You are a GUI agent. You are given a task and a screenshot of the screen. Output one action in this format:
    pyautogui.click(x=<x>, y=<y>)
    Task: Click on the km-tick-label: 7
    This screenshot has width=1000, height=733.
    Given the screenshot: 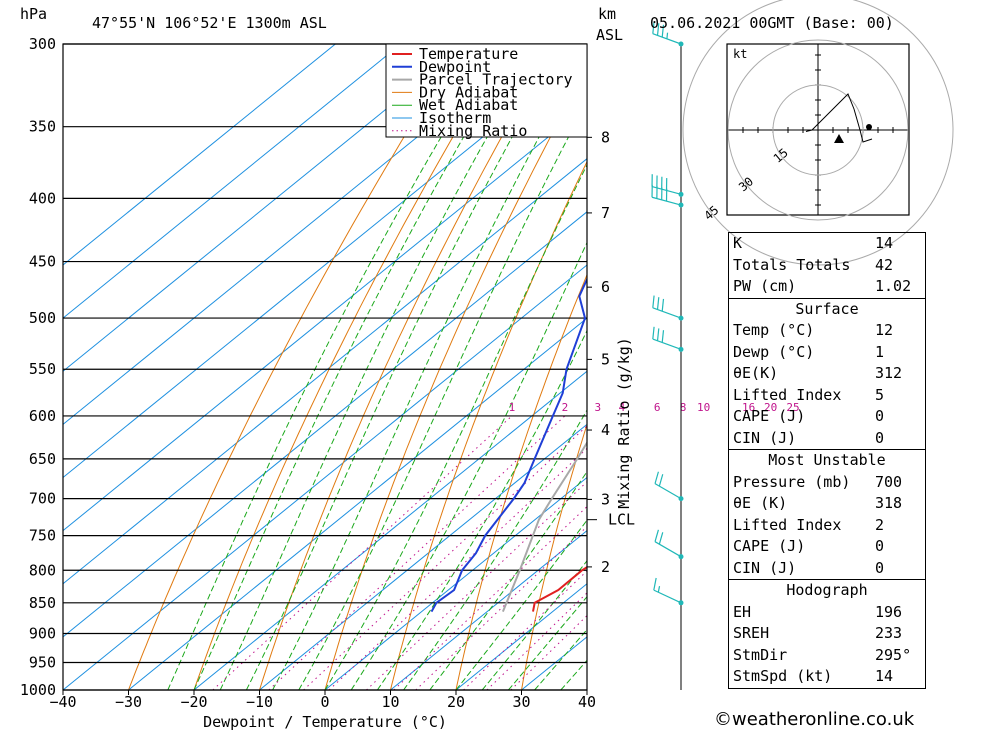 What is the action you would take?
    pyautogui.click(x=605, y=213)
    